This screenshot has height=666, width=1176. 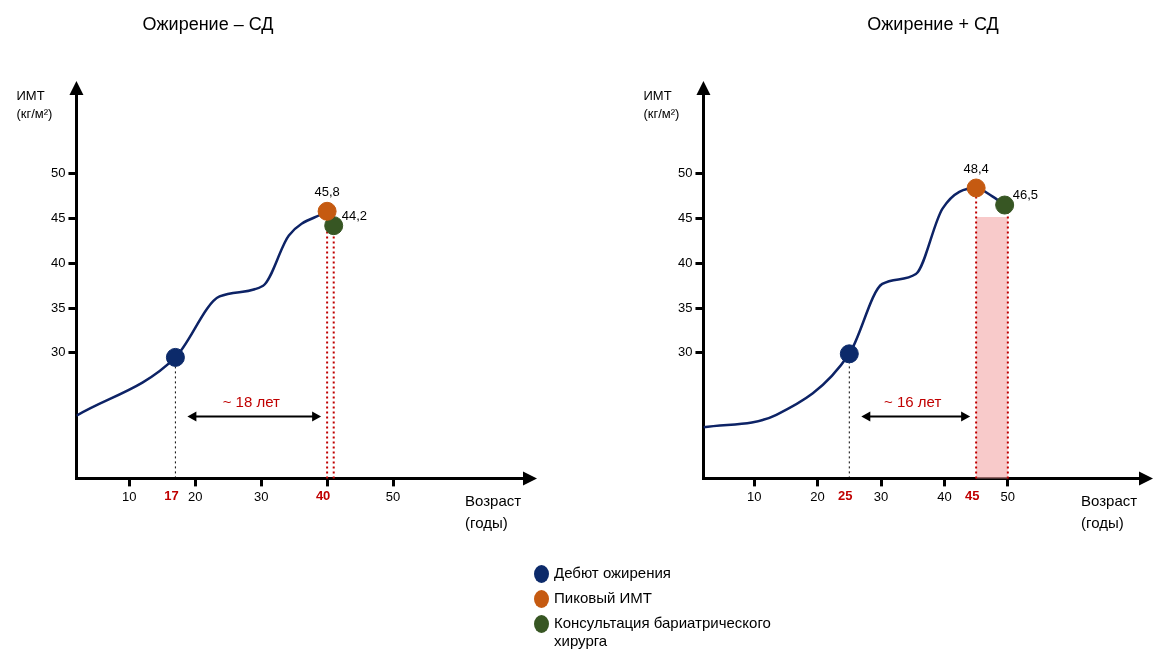 I want to click on ref-line-label: 25, so click(x=845, y=496).